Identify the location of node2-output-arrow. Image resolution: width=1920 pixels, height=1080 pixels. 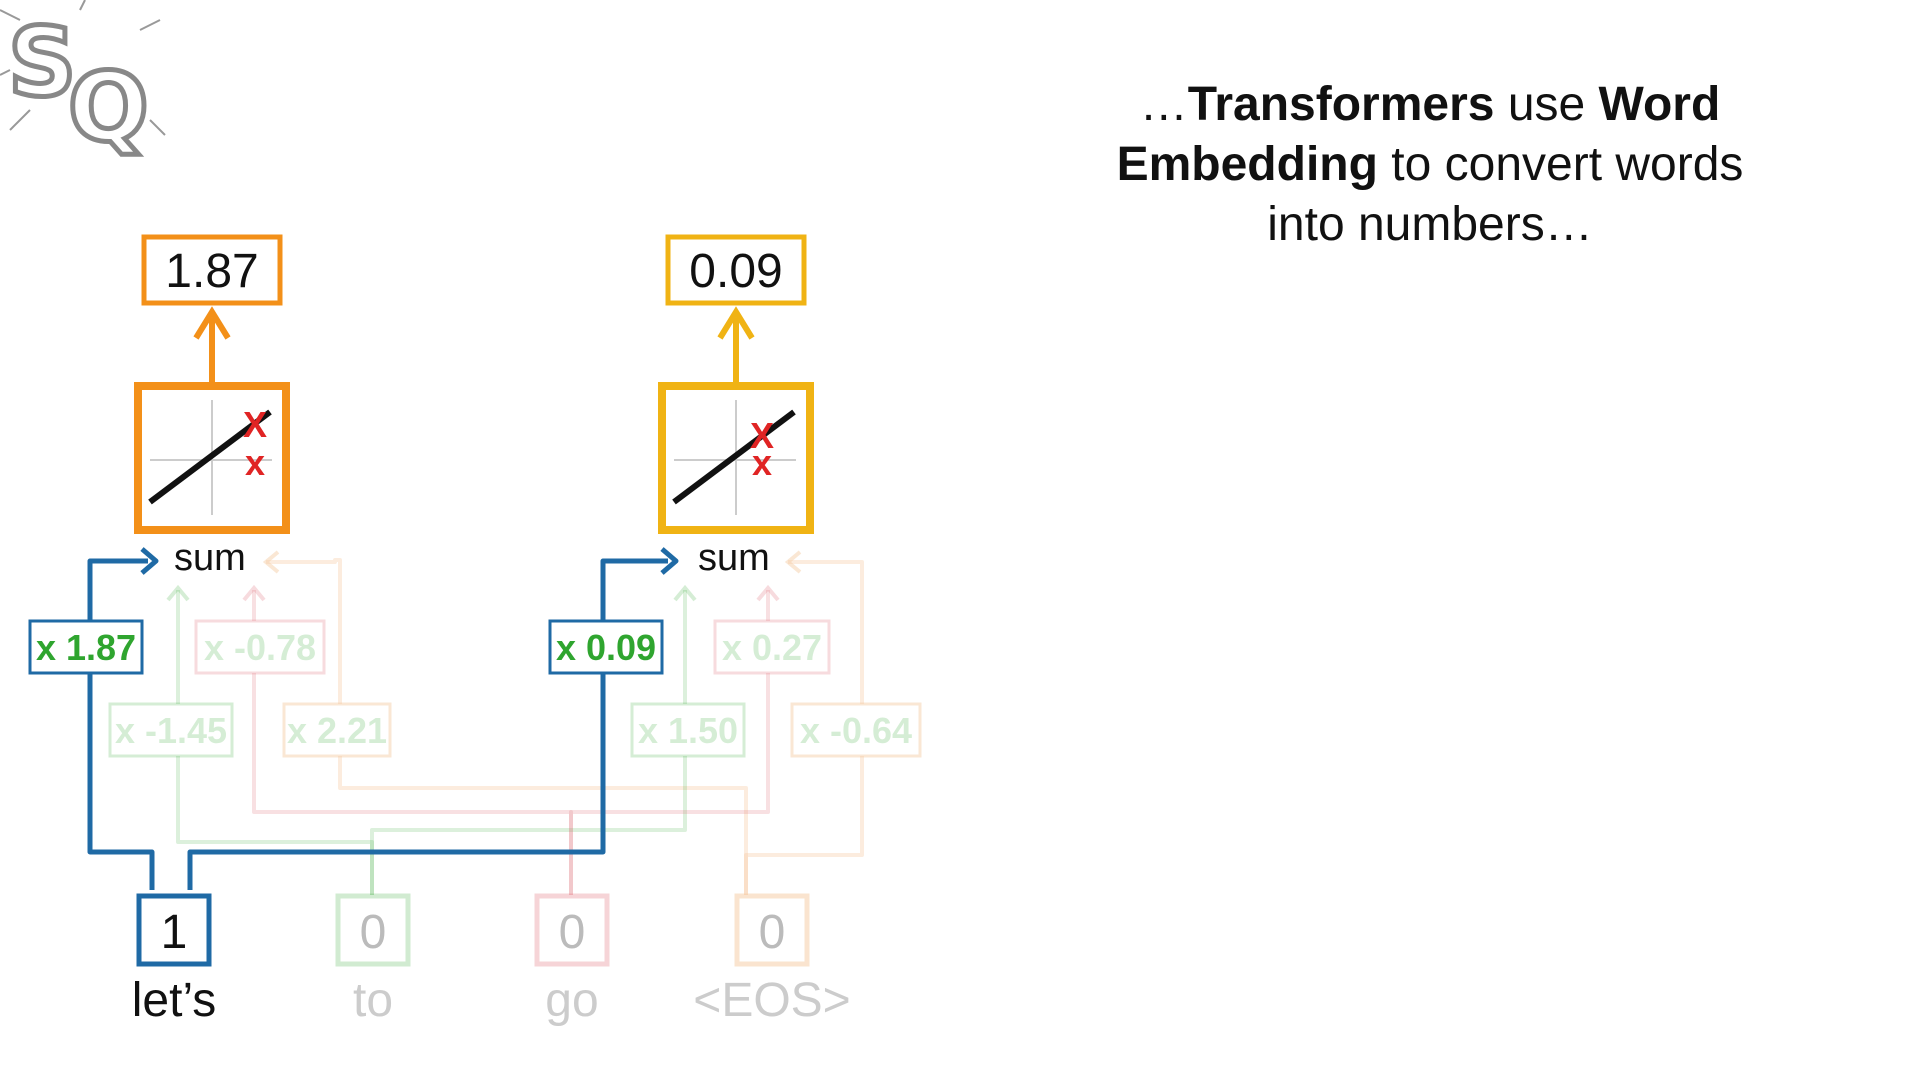
(736, 344).